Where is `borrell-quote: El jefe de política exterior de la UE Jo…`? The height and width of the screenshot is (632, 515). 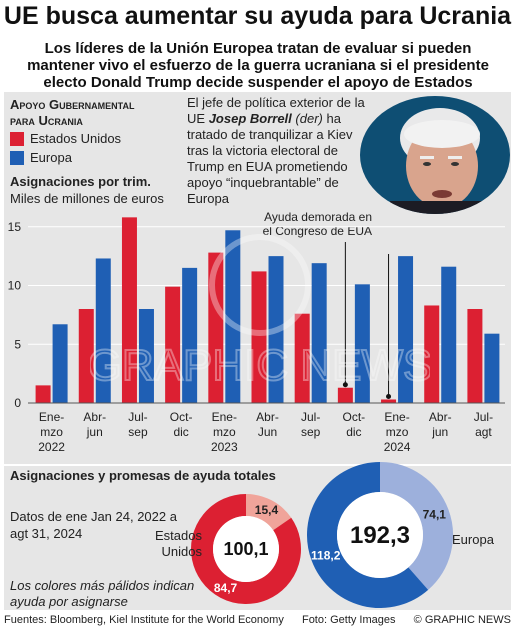
borrell-quote: El jefe de política exterior de la UE Jo… is located at coordinates (282, 151).